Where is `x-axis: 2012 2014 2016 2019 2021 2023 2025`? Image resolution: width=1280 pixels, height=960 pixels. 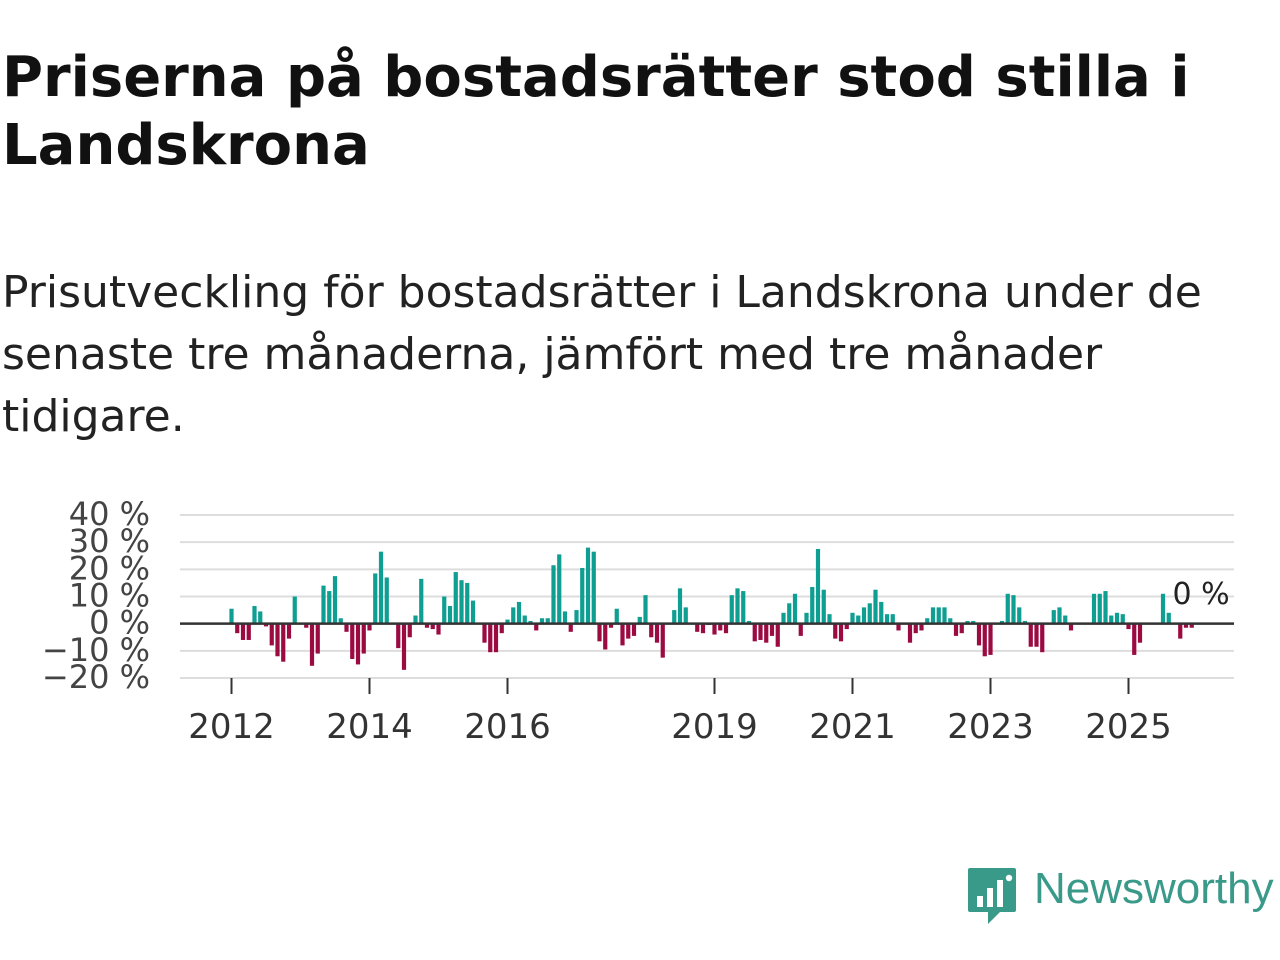 x-axis: 2012 2014 2016 2019 2021 2023 2025 is located at coordinates (680, 712).